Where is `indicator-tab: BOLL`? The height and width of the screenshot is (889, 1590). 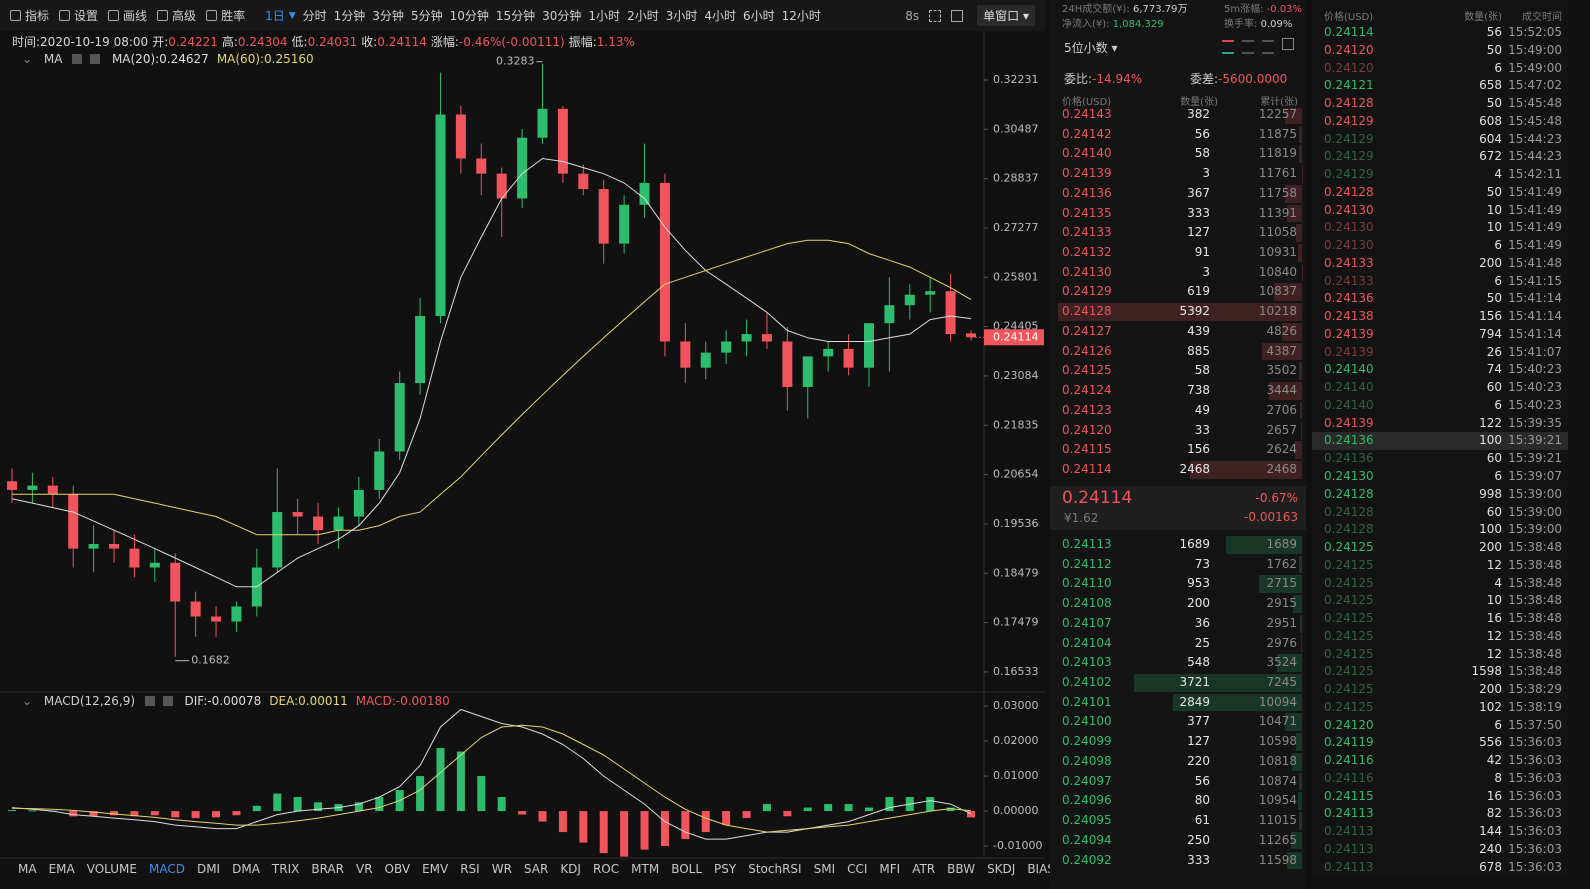 indicator-tab: BOLL is located at coordinates (687, 869).